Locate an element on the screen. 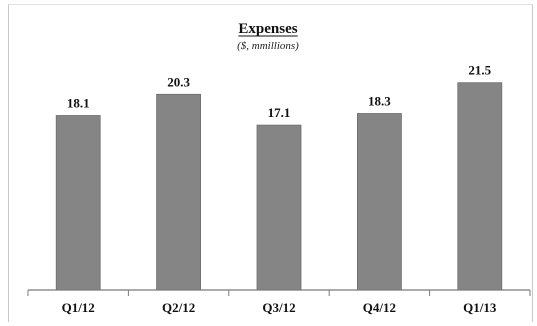  data-label-q1-13: 21.5 is located at coordinates (479, 70).